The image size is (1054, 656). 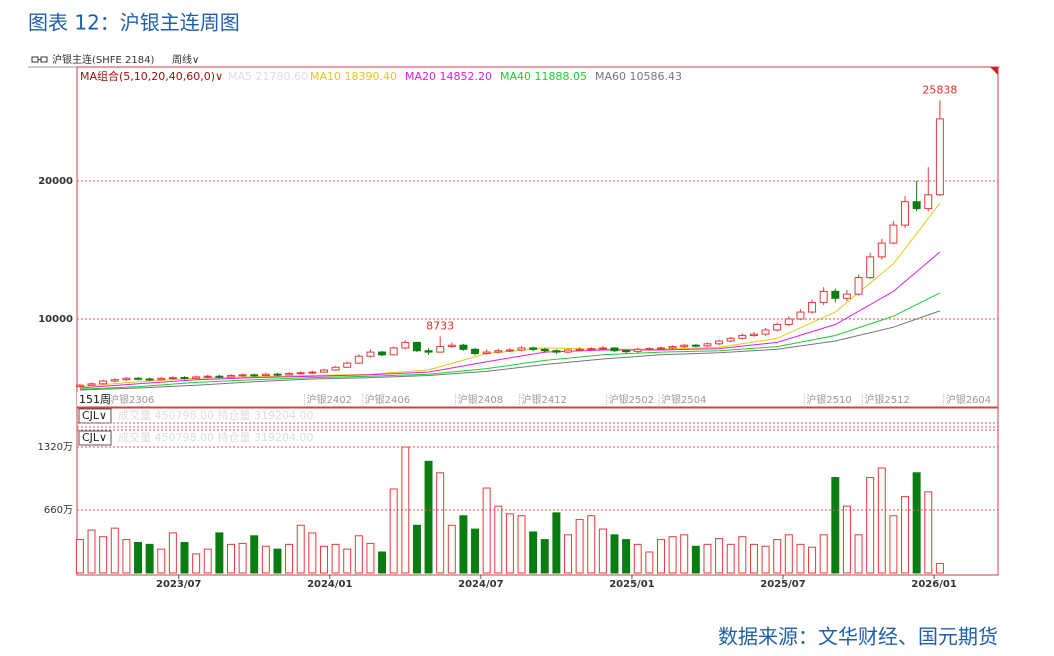 I want to click on bar-count-box, so click(x=94, y=399).